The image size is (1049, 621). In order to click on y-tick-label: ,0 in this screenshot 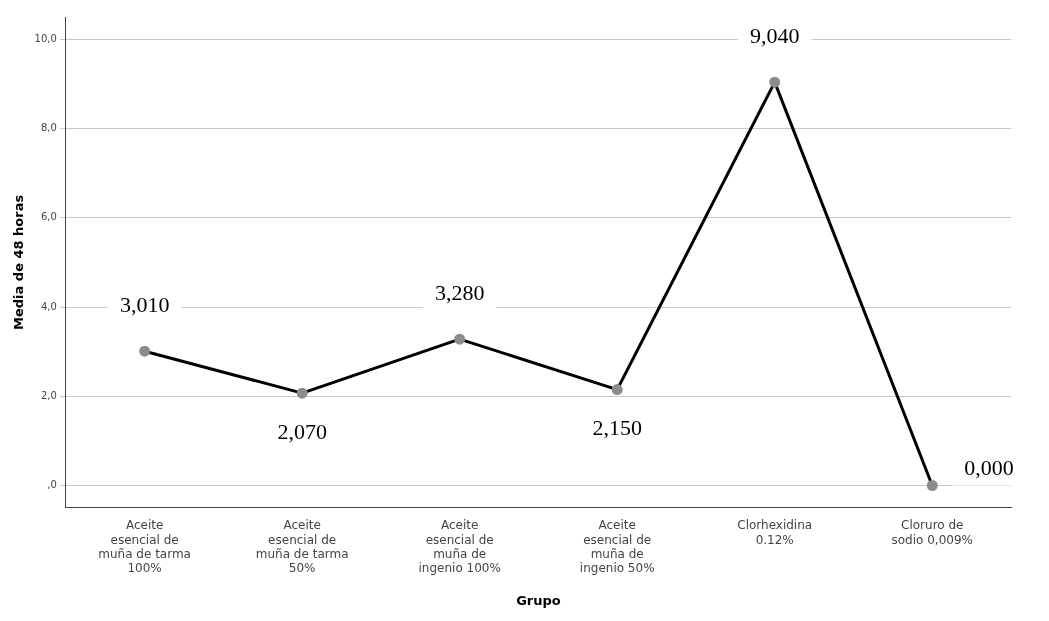, I will do `click(52, 485)`.